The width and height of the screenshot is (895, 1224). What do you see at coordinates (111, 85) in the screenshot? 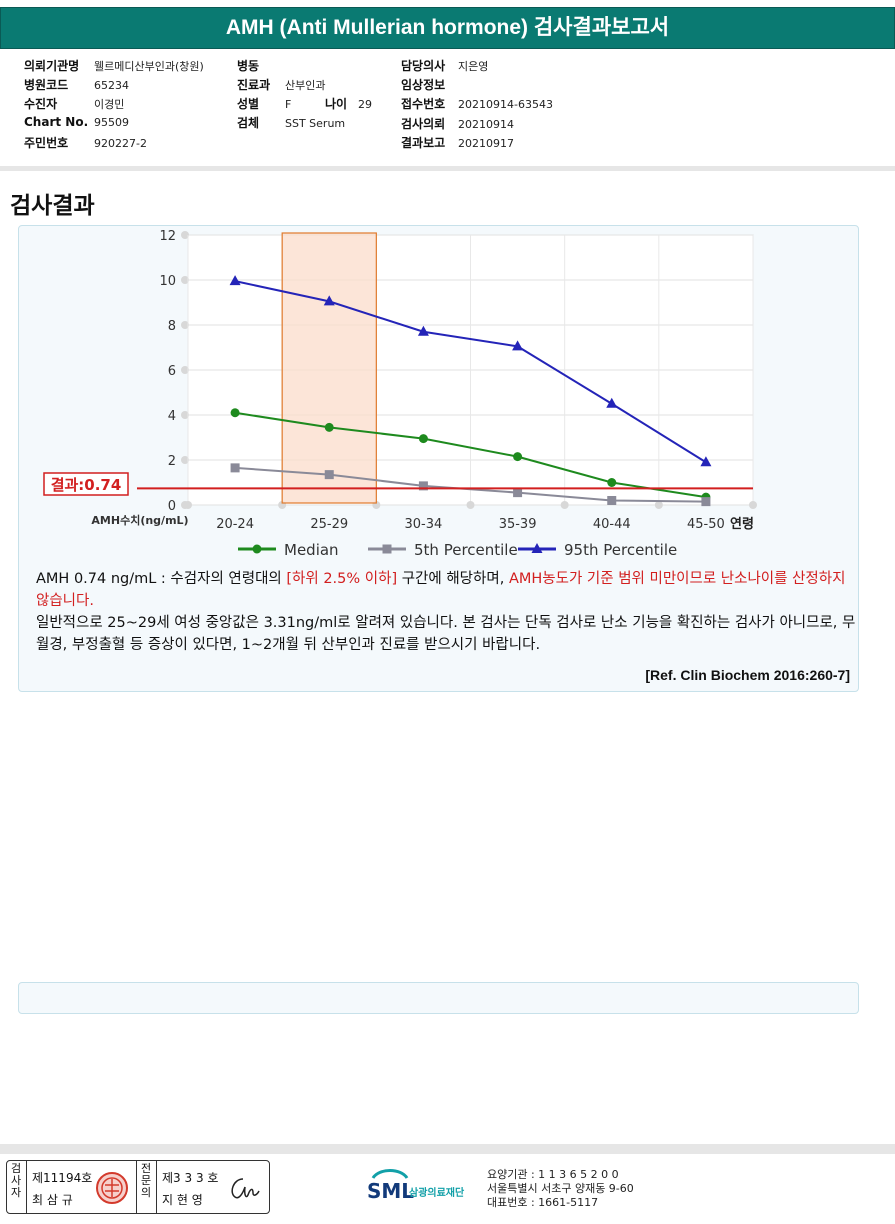
I see `info-value: 65234` at bounding box center [111, 85].